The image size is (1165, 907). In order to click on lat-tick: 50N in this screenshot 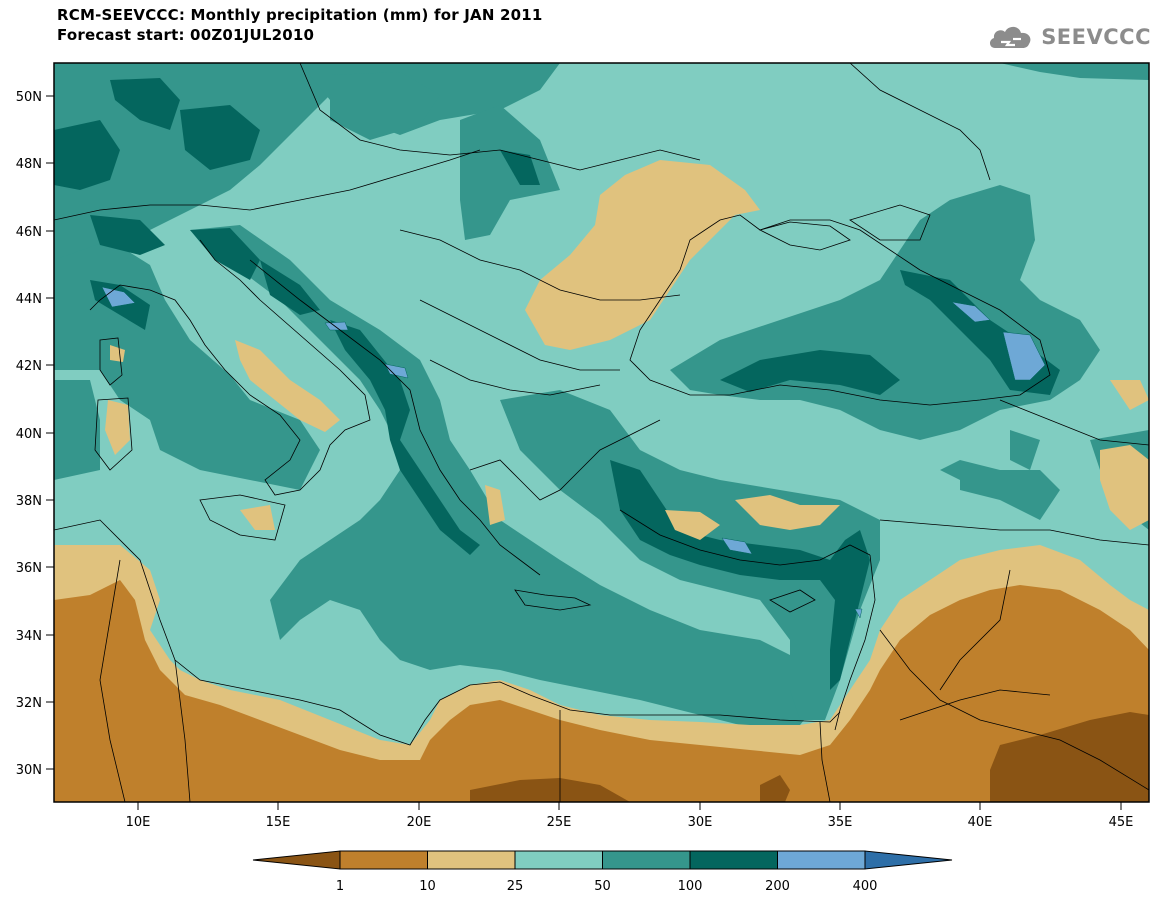, I will do `click(35, 97)`.